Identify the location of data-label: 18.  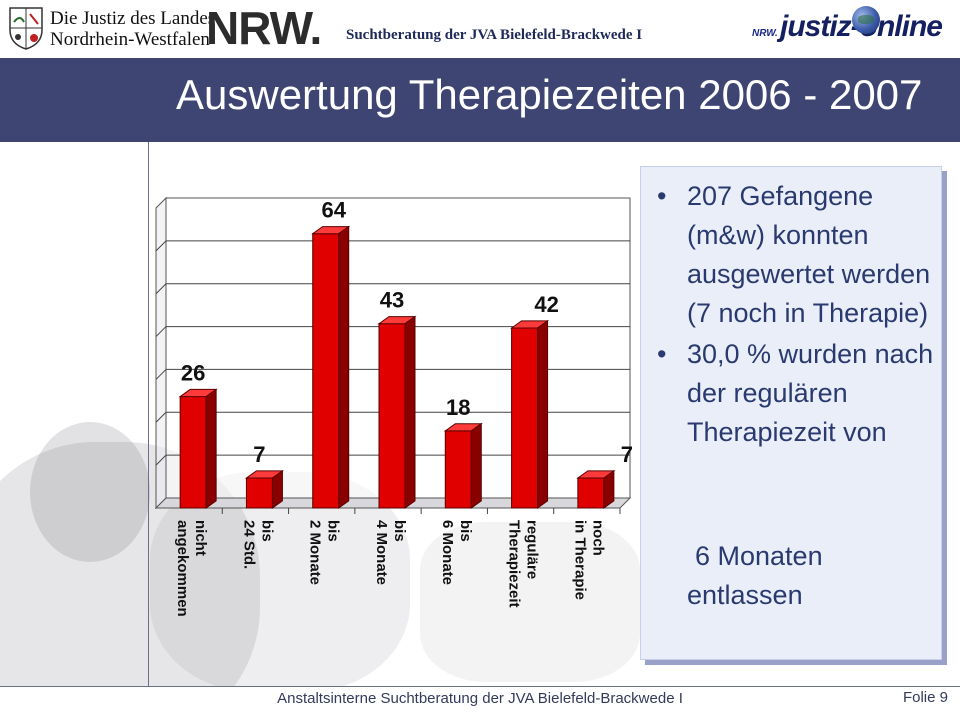
(458, 407).